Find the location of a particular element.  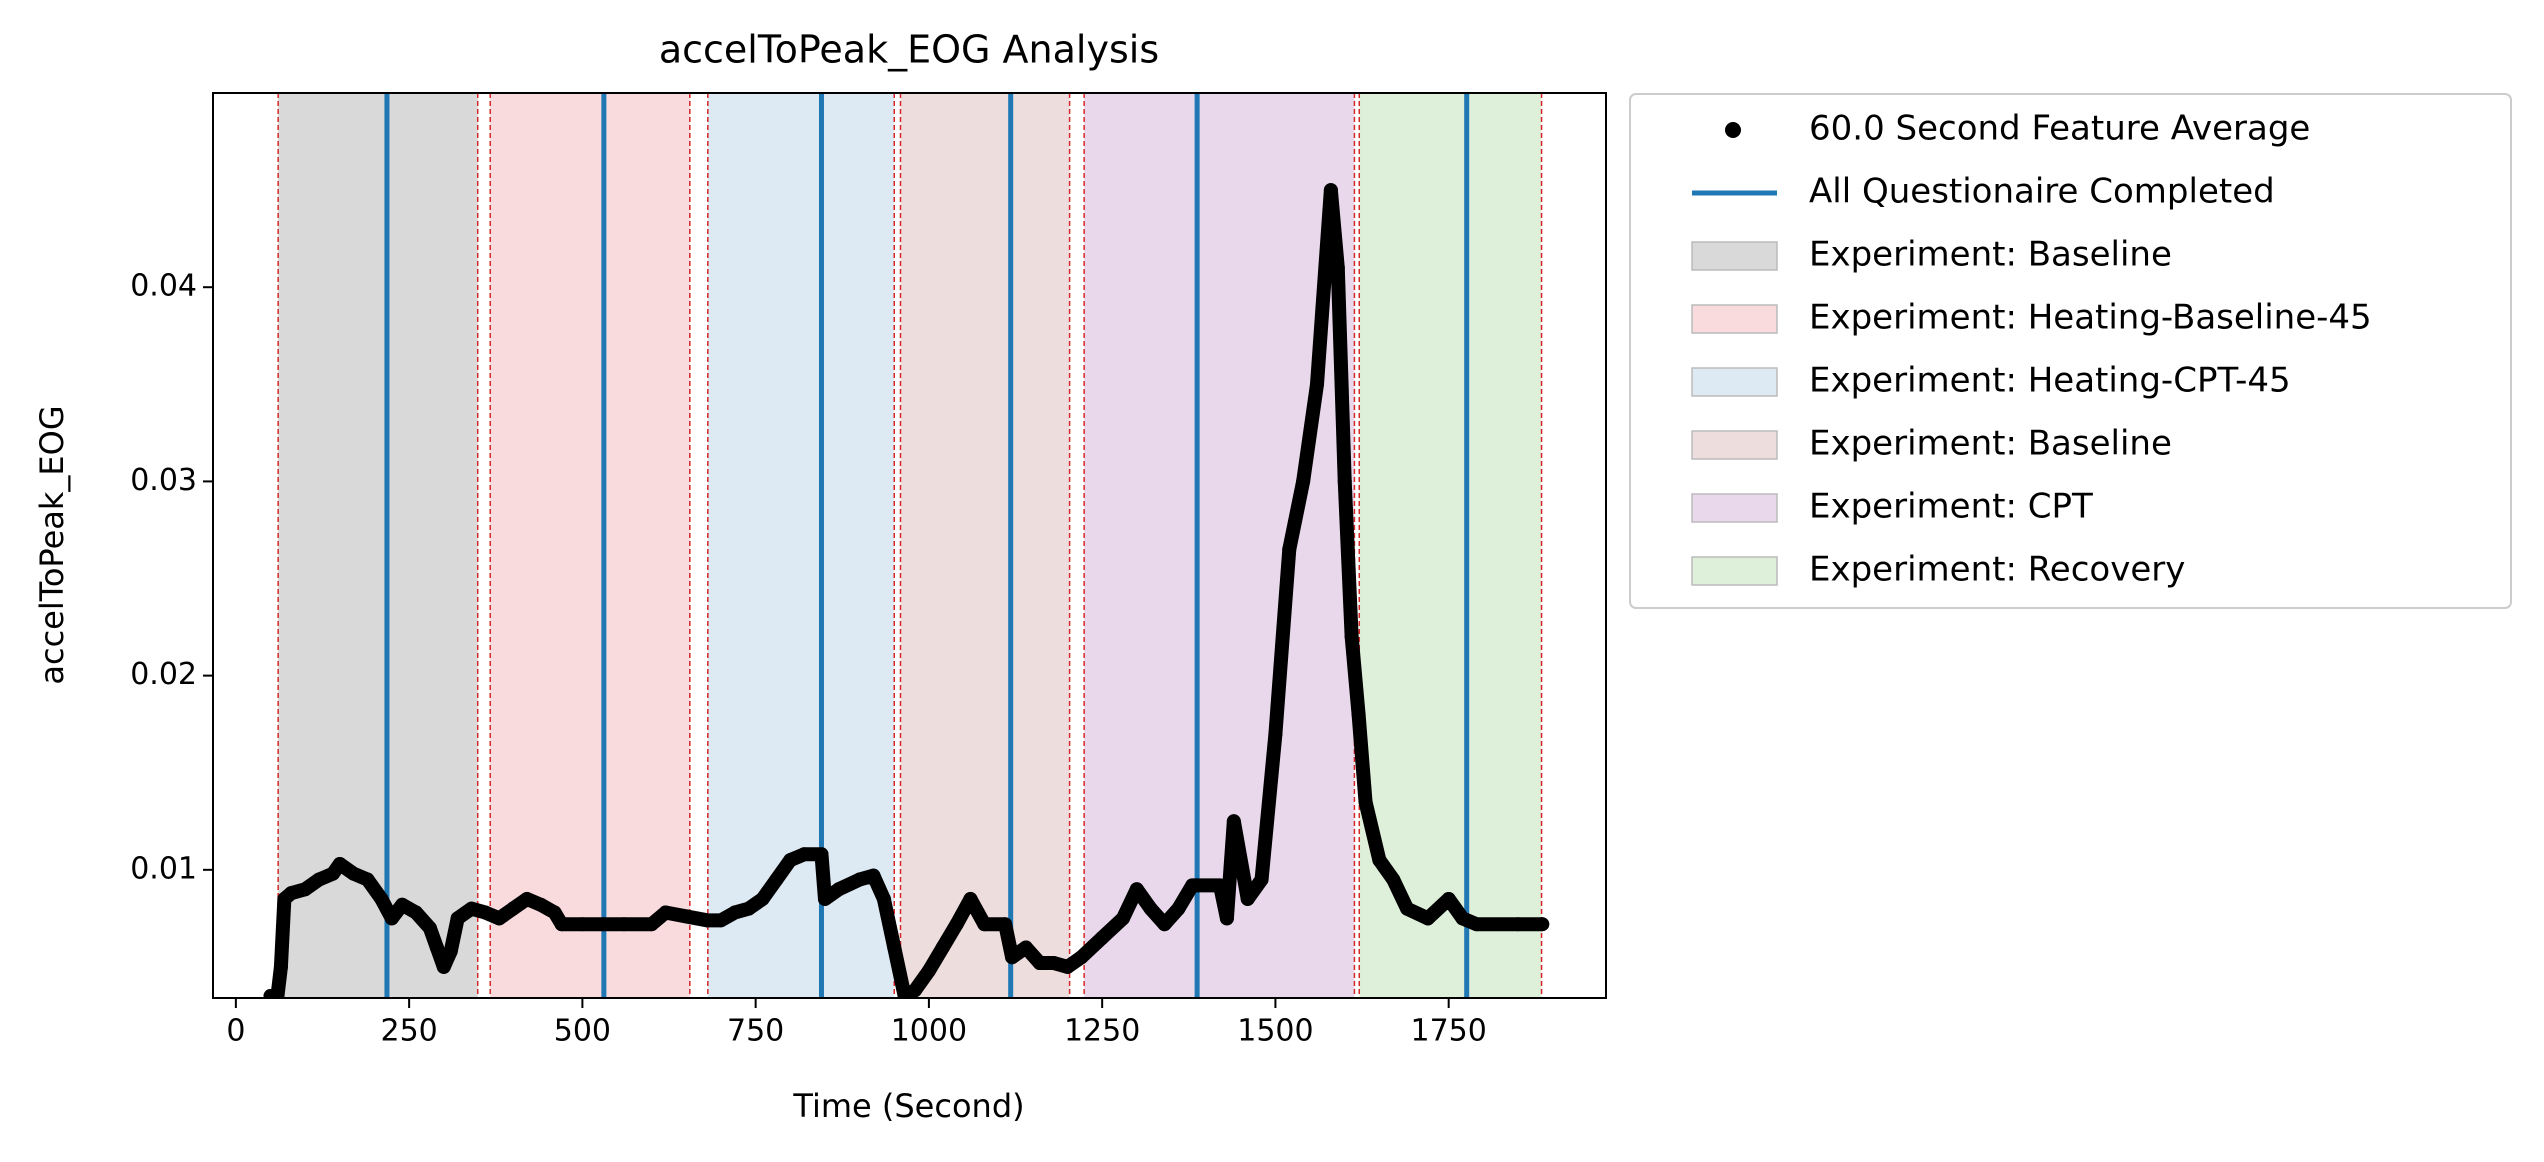

y-tick-label: 0.04 is located at coordinates (163, 286).